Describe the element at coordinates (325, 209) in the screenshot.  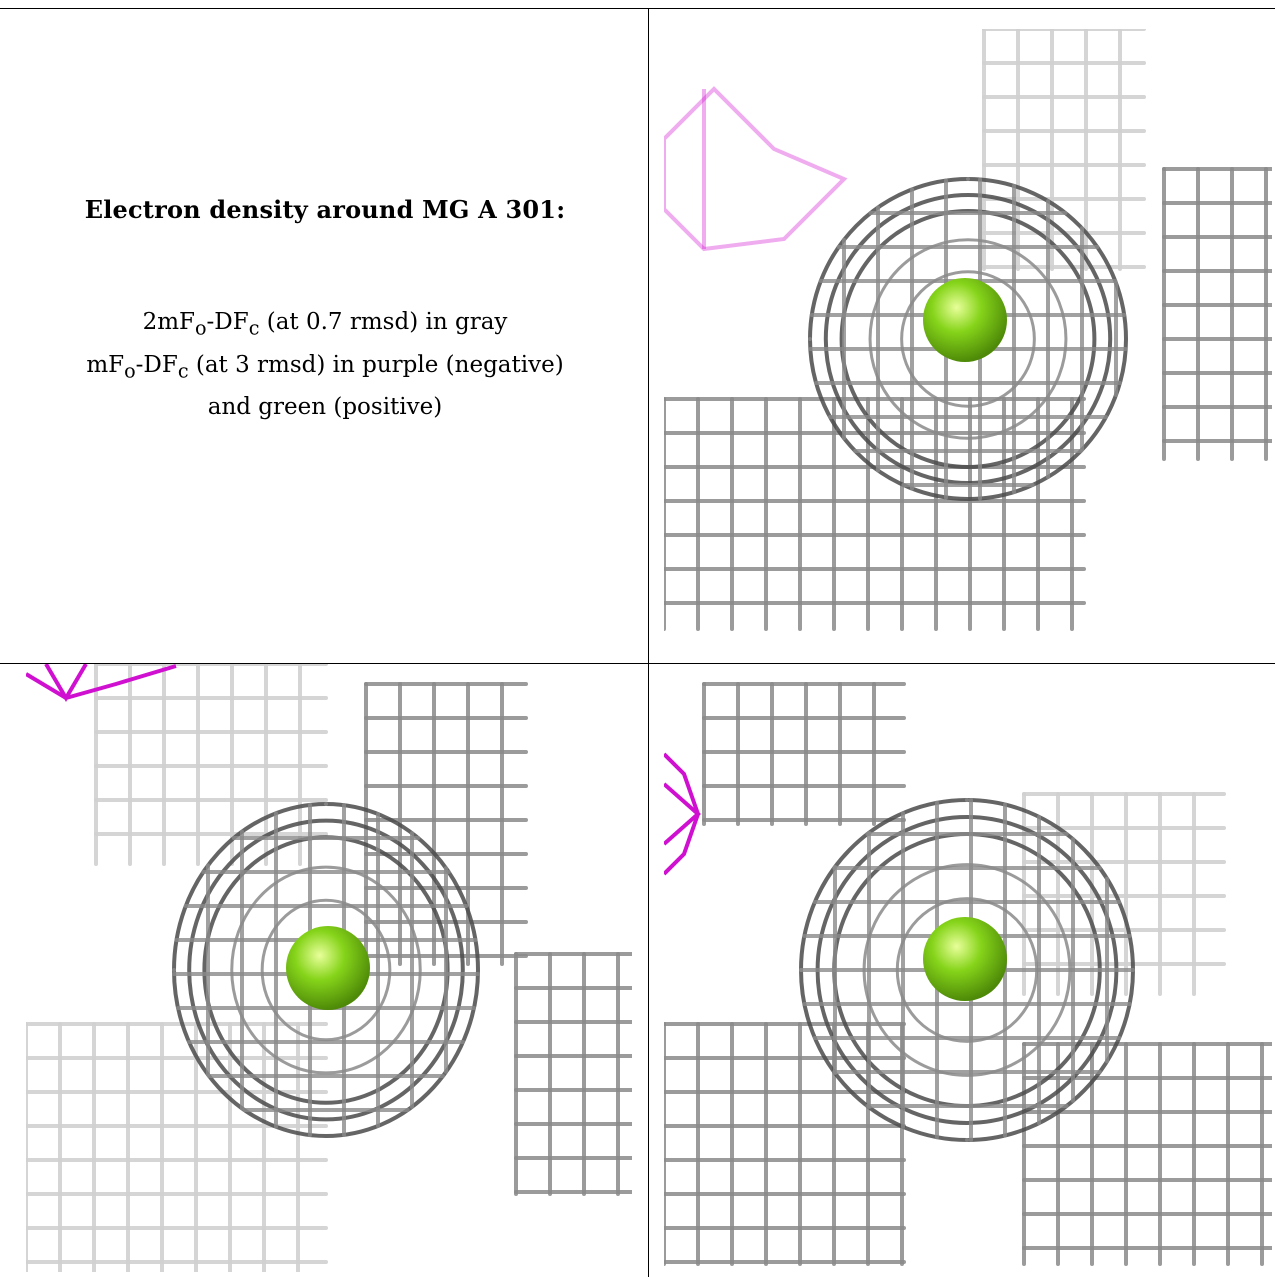
I see `caption-title: Electron density around MG A 301:` at that location.